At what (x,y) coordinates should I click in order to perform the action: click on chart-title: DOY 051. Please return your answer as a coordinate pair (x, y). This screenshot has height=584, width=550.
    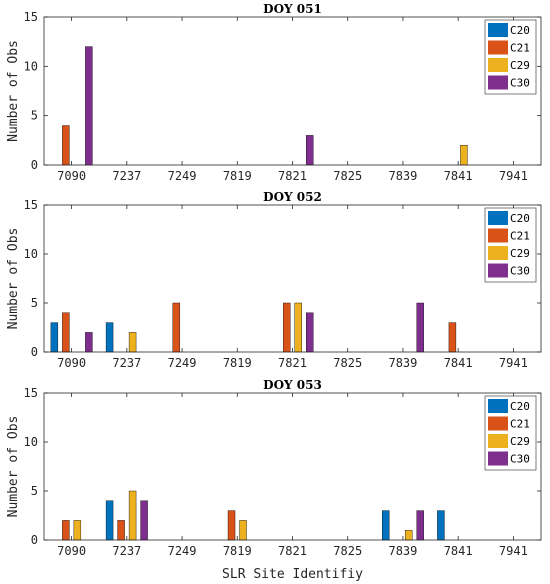
    Looking at the image, I should click on (292, 9).